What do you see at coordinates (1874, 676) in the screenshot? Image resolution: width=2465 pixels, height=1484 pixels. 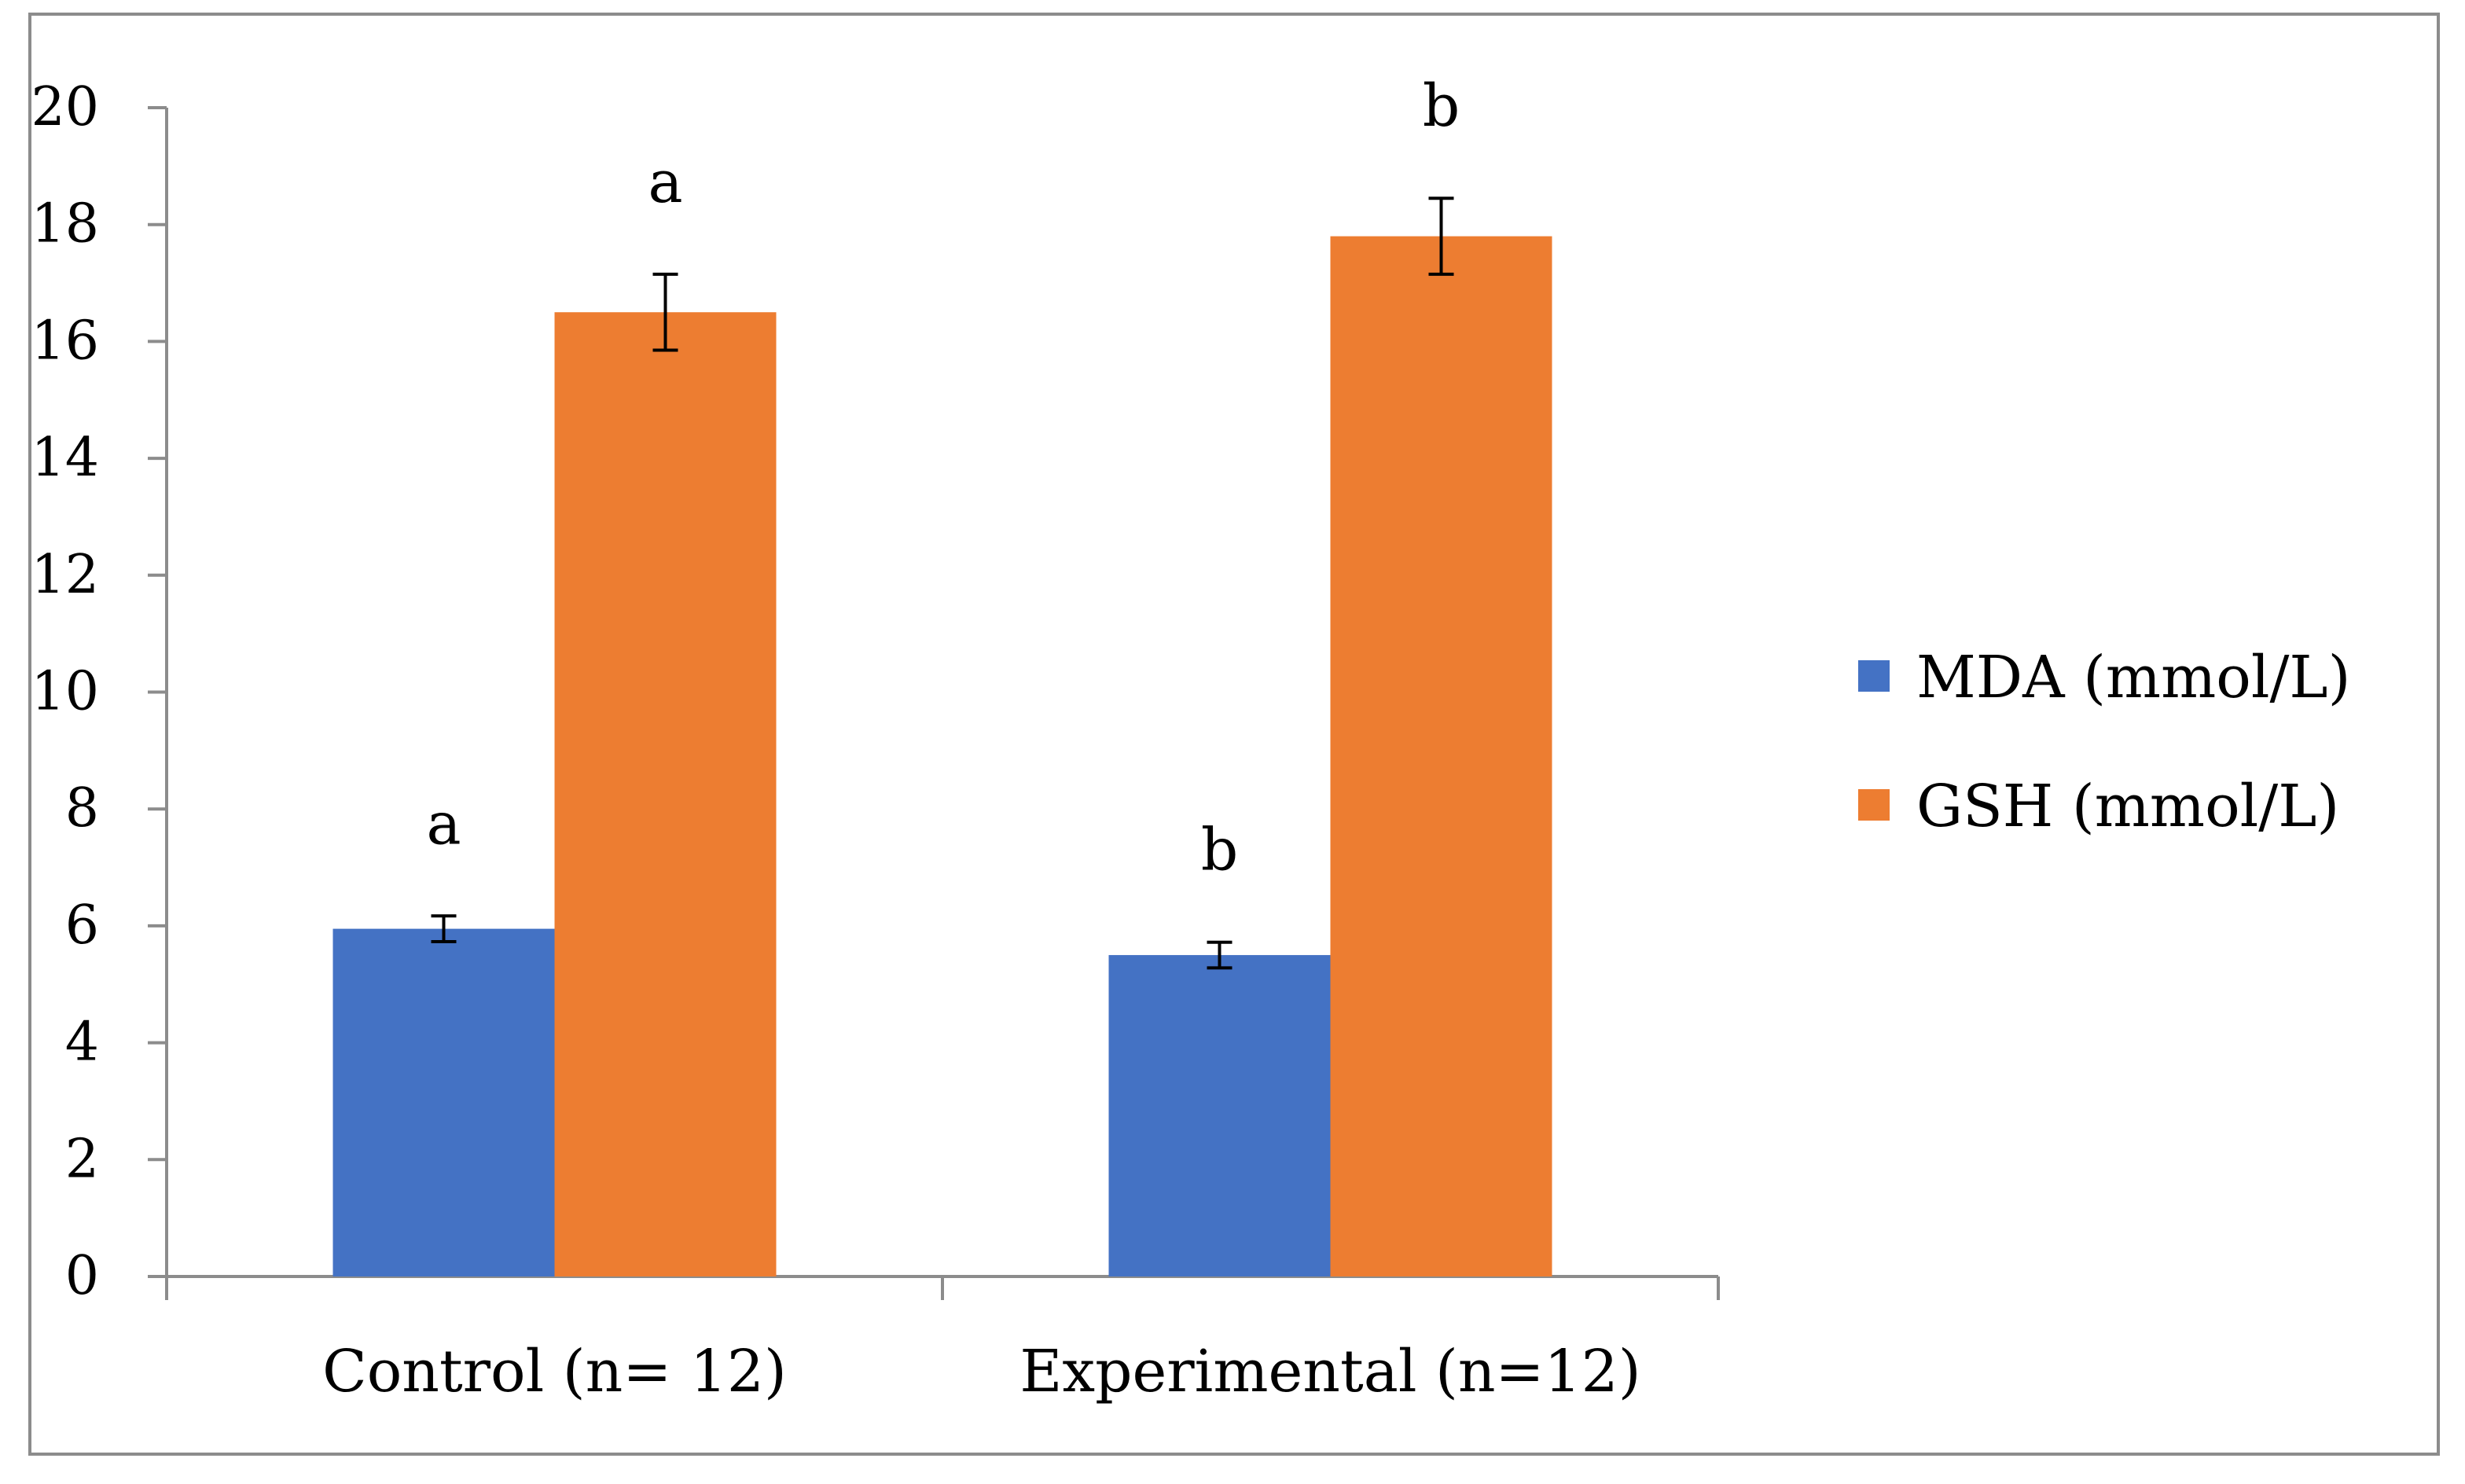 I see `legend-swatch-mda` at bounding box center [1874, 676].